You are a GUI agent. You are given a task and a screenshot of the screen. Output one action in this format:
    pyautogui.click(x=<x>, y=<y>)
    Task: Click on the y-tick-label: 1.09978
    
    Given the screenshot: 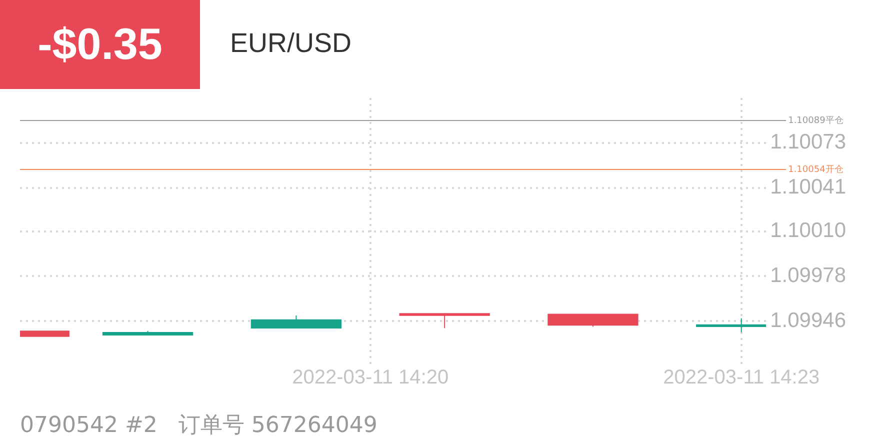 What is the action you would take?
    pyautogui.click(x=808, y=275)
    